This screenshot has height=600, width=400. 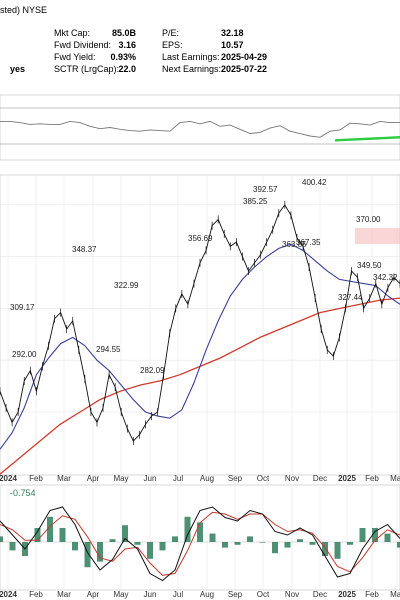 I want to click on price-x-tick-label: Jun, so click(x=150, y=478).